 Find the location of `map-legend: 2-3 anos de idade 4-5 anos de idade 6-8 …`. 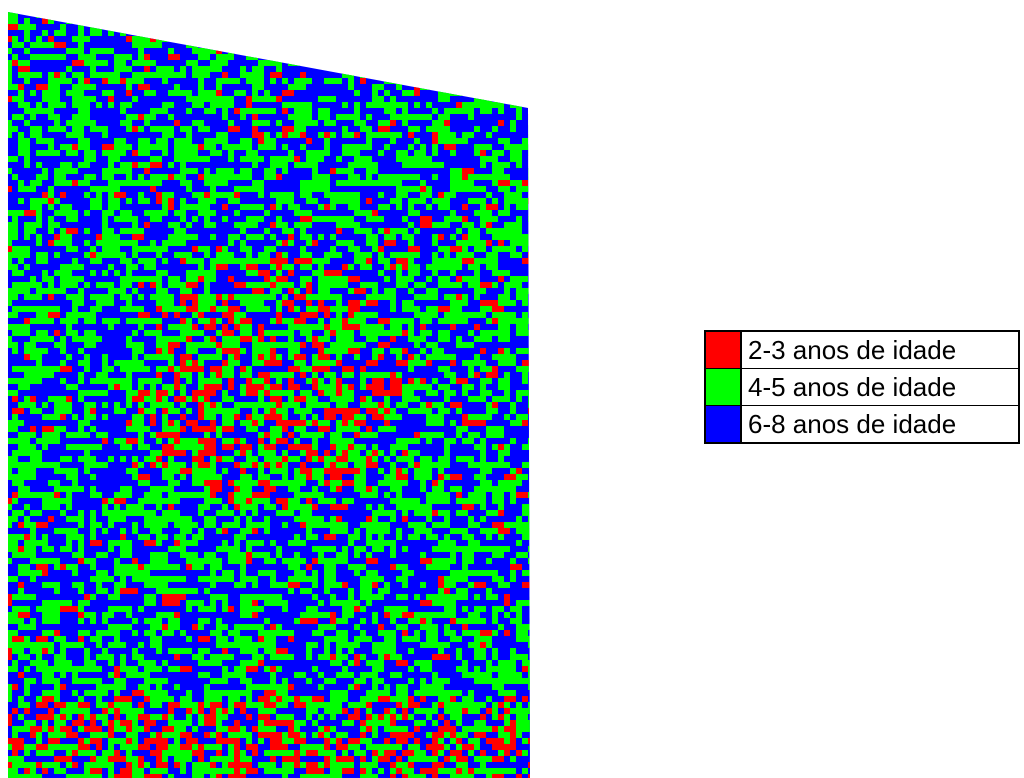

map-legend: 2-3 anos de idade 4-5 anos de idade 6-8 … is located at coordinates (862, 387).